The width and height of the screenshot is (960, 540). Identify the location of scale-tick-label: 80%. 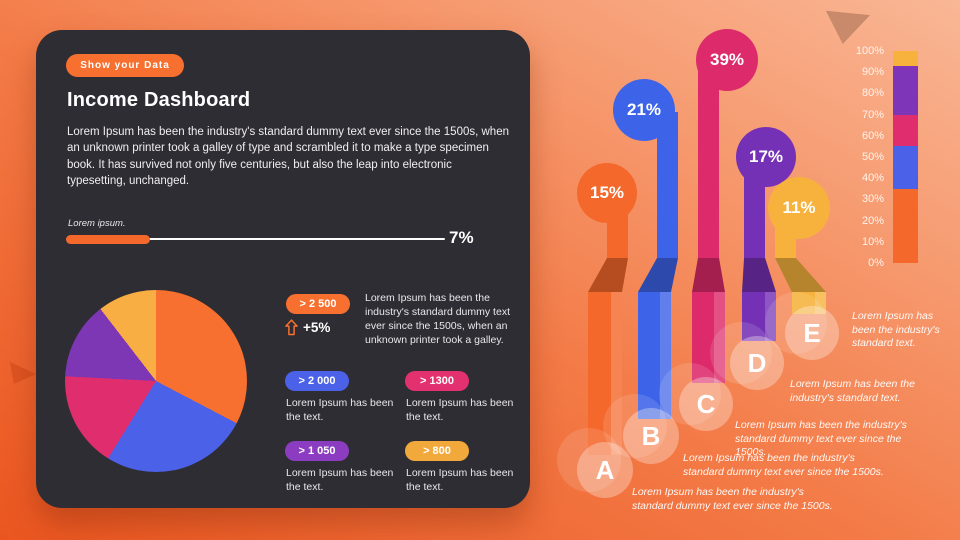
(872, 93).